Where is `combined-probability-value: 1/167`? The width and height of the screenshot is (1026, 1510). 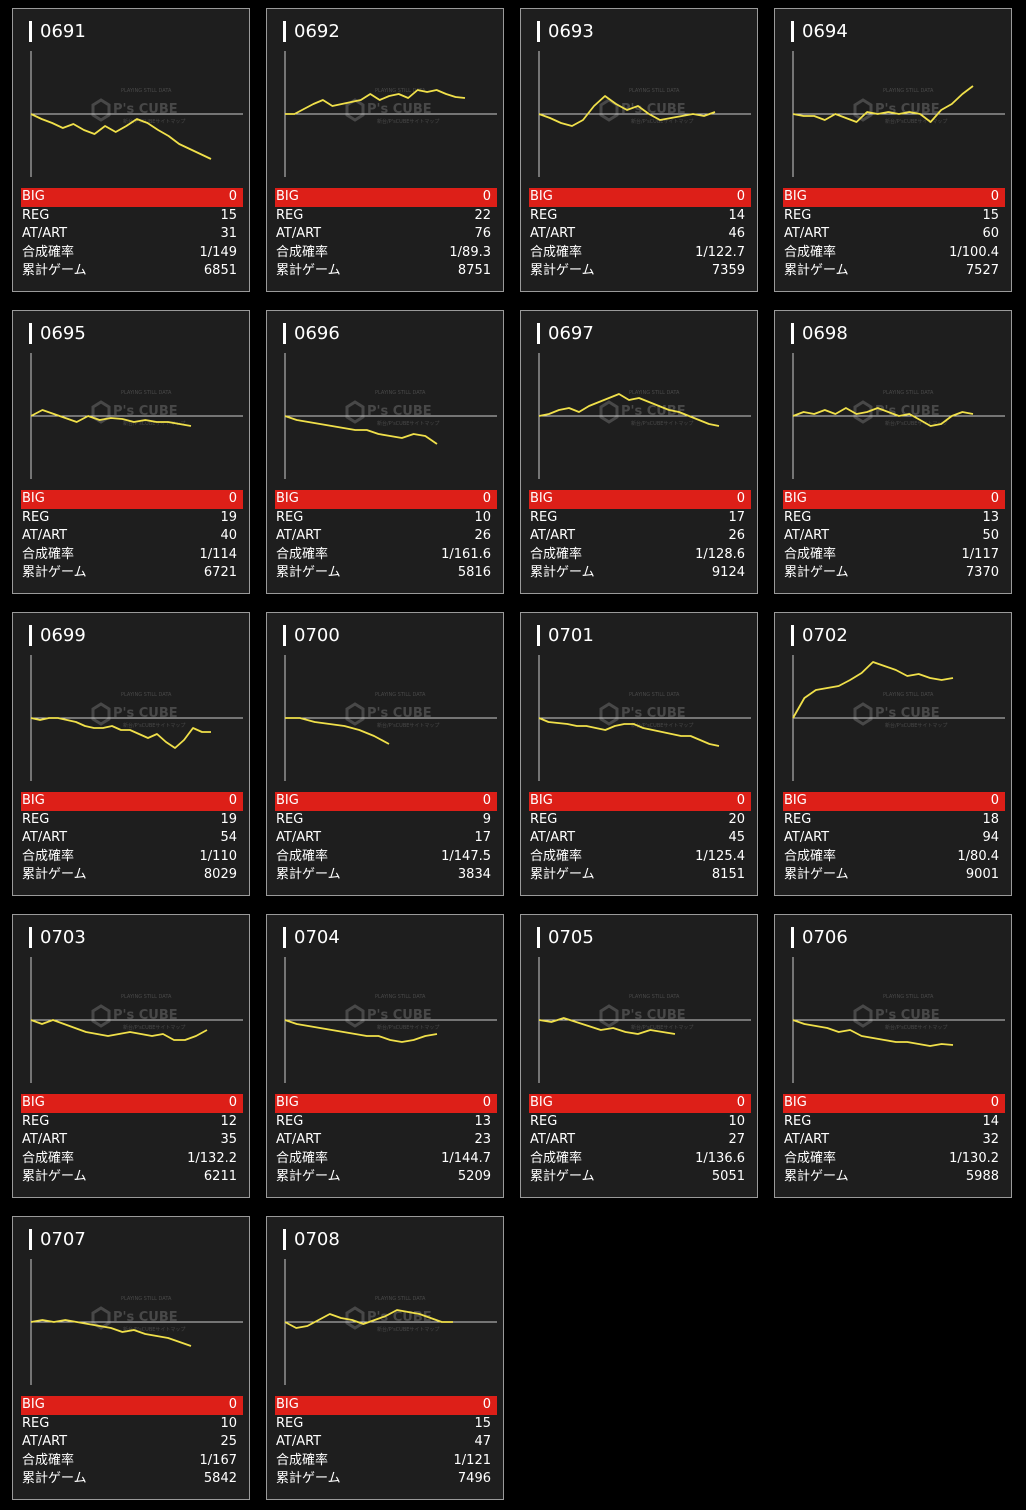 combined-probability-value: 1/167 is located at coordinates (218, 1460).